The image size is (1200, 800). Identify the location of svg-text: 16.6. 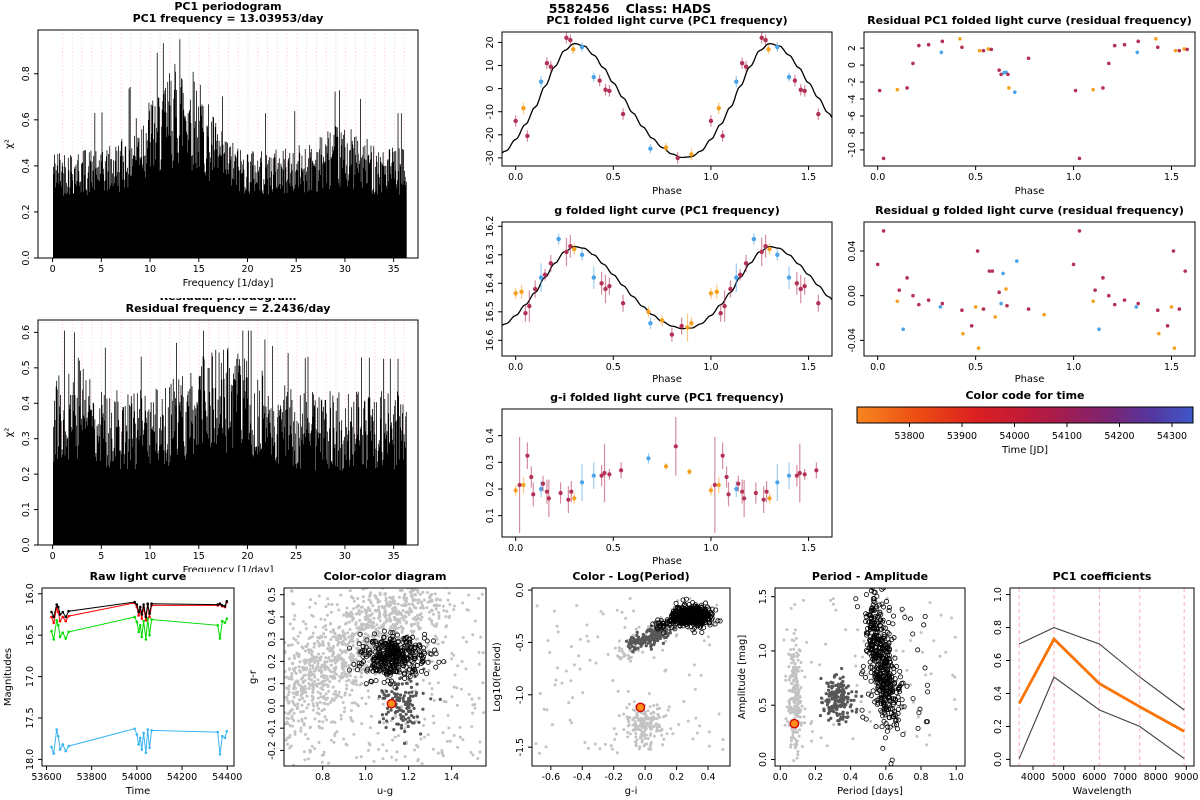
(490, 340).